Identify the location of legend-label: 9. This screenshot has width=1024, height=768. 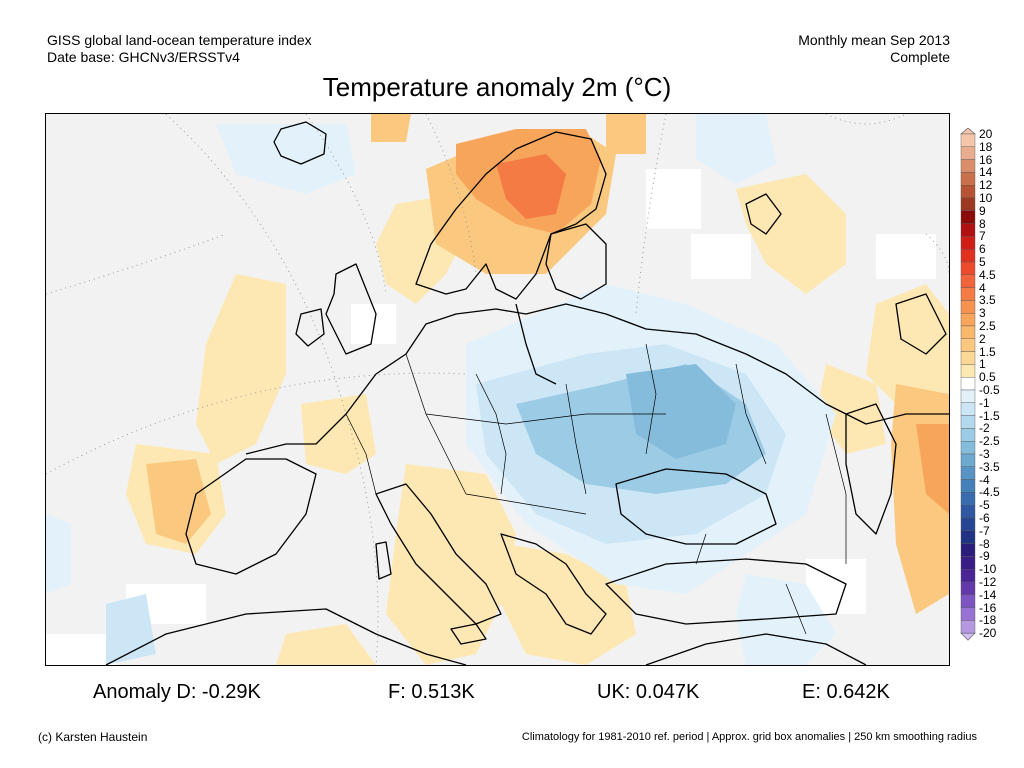
(982, 210).